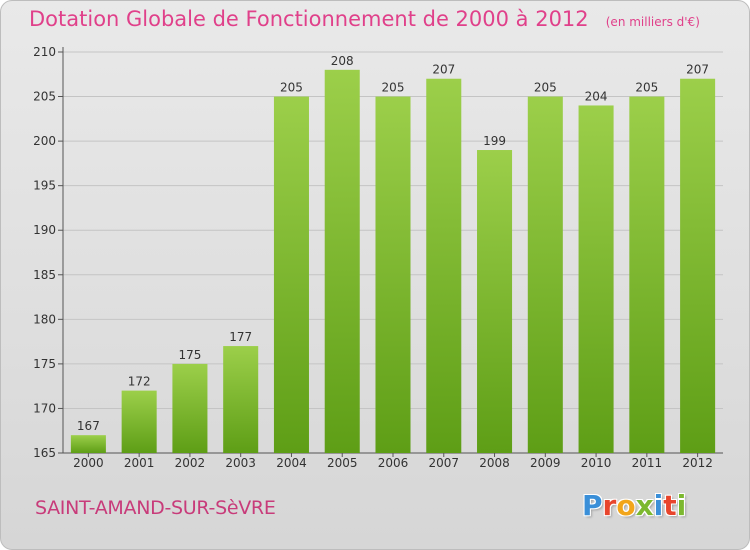 This screenshot has width=750, height=550. I want to click on data-label-2011: 205, so click(646, 88).